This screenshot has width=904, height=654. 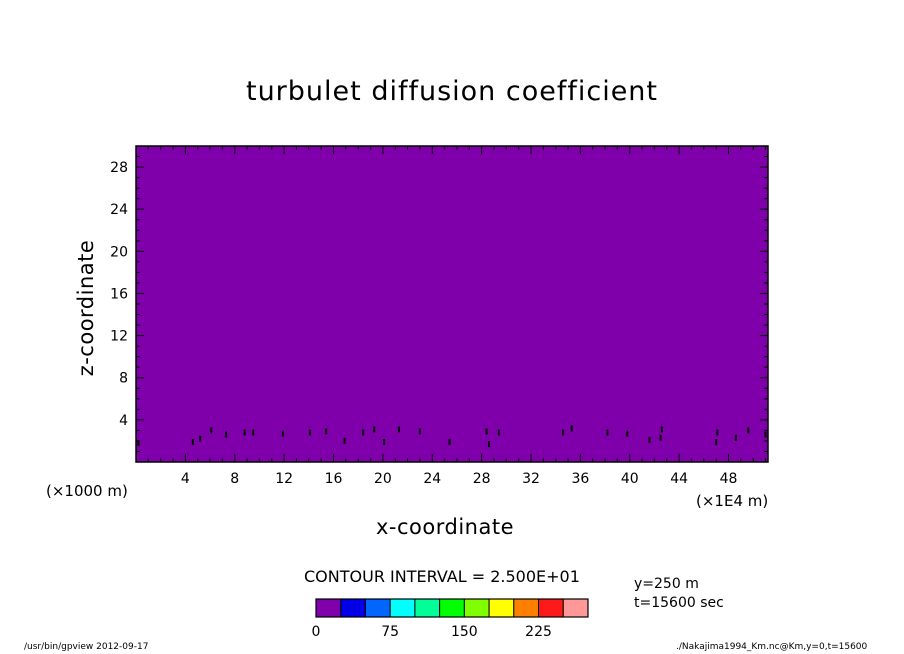 What do you see at coordinates (679, 603) in the screenshot?
I see `info-time-value: t=15600 sec` at bounding box center [679, 603].